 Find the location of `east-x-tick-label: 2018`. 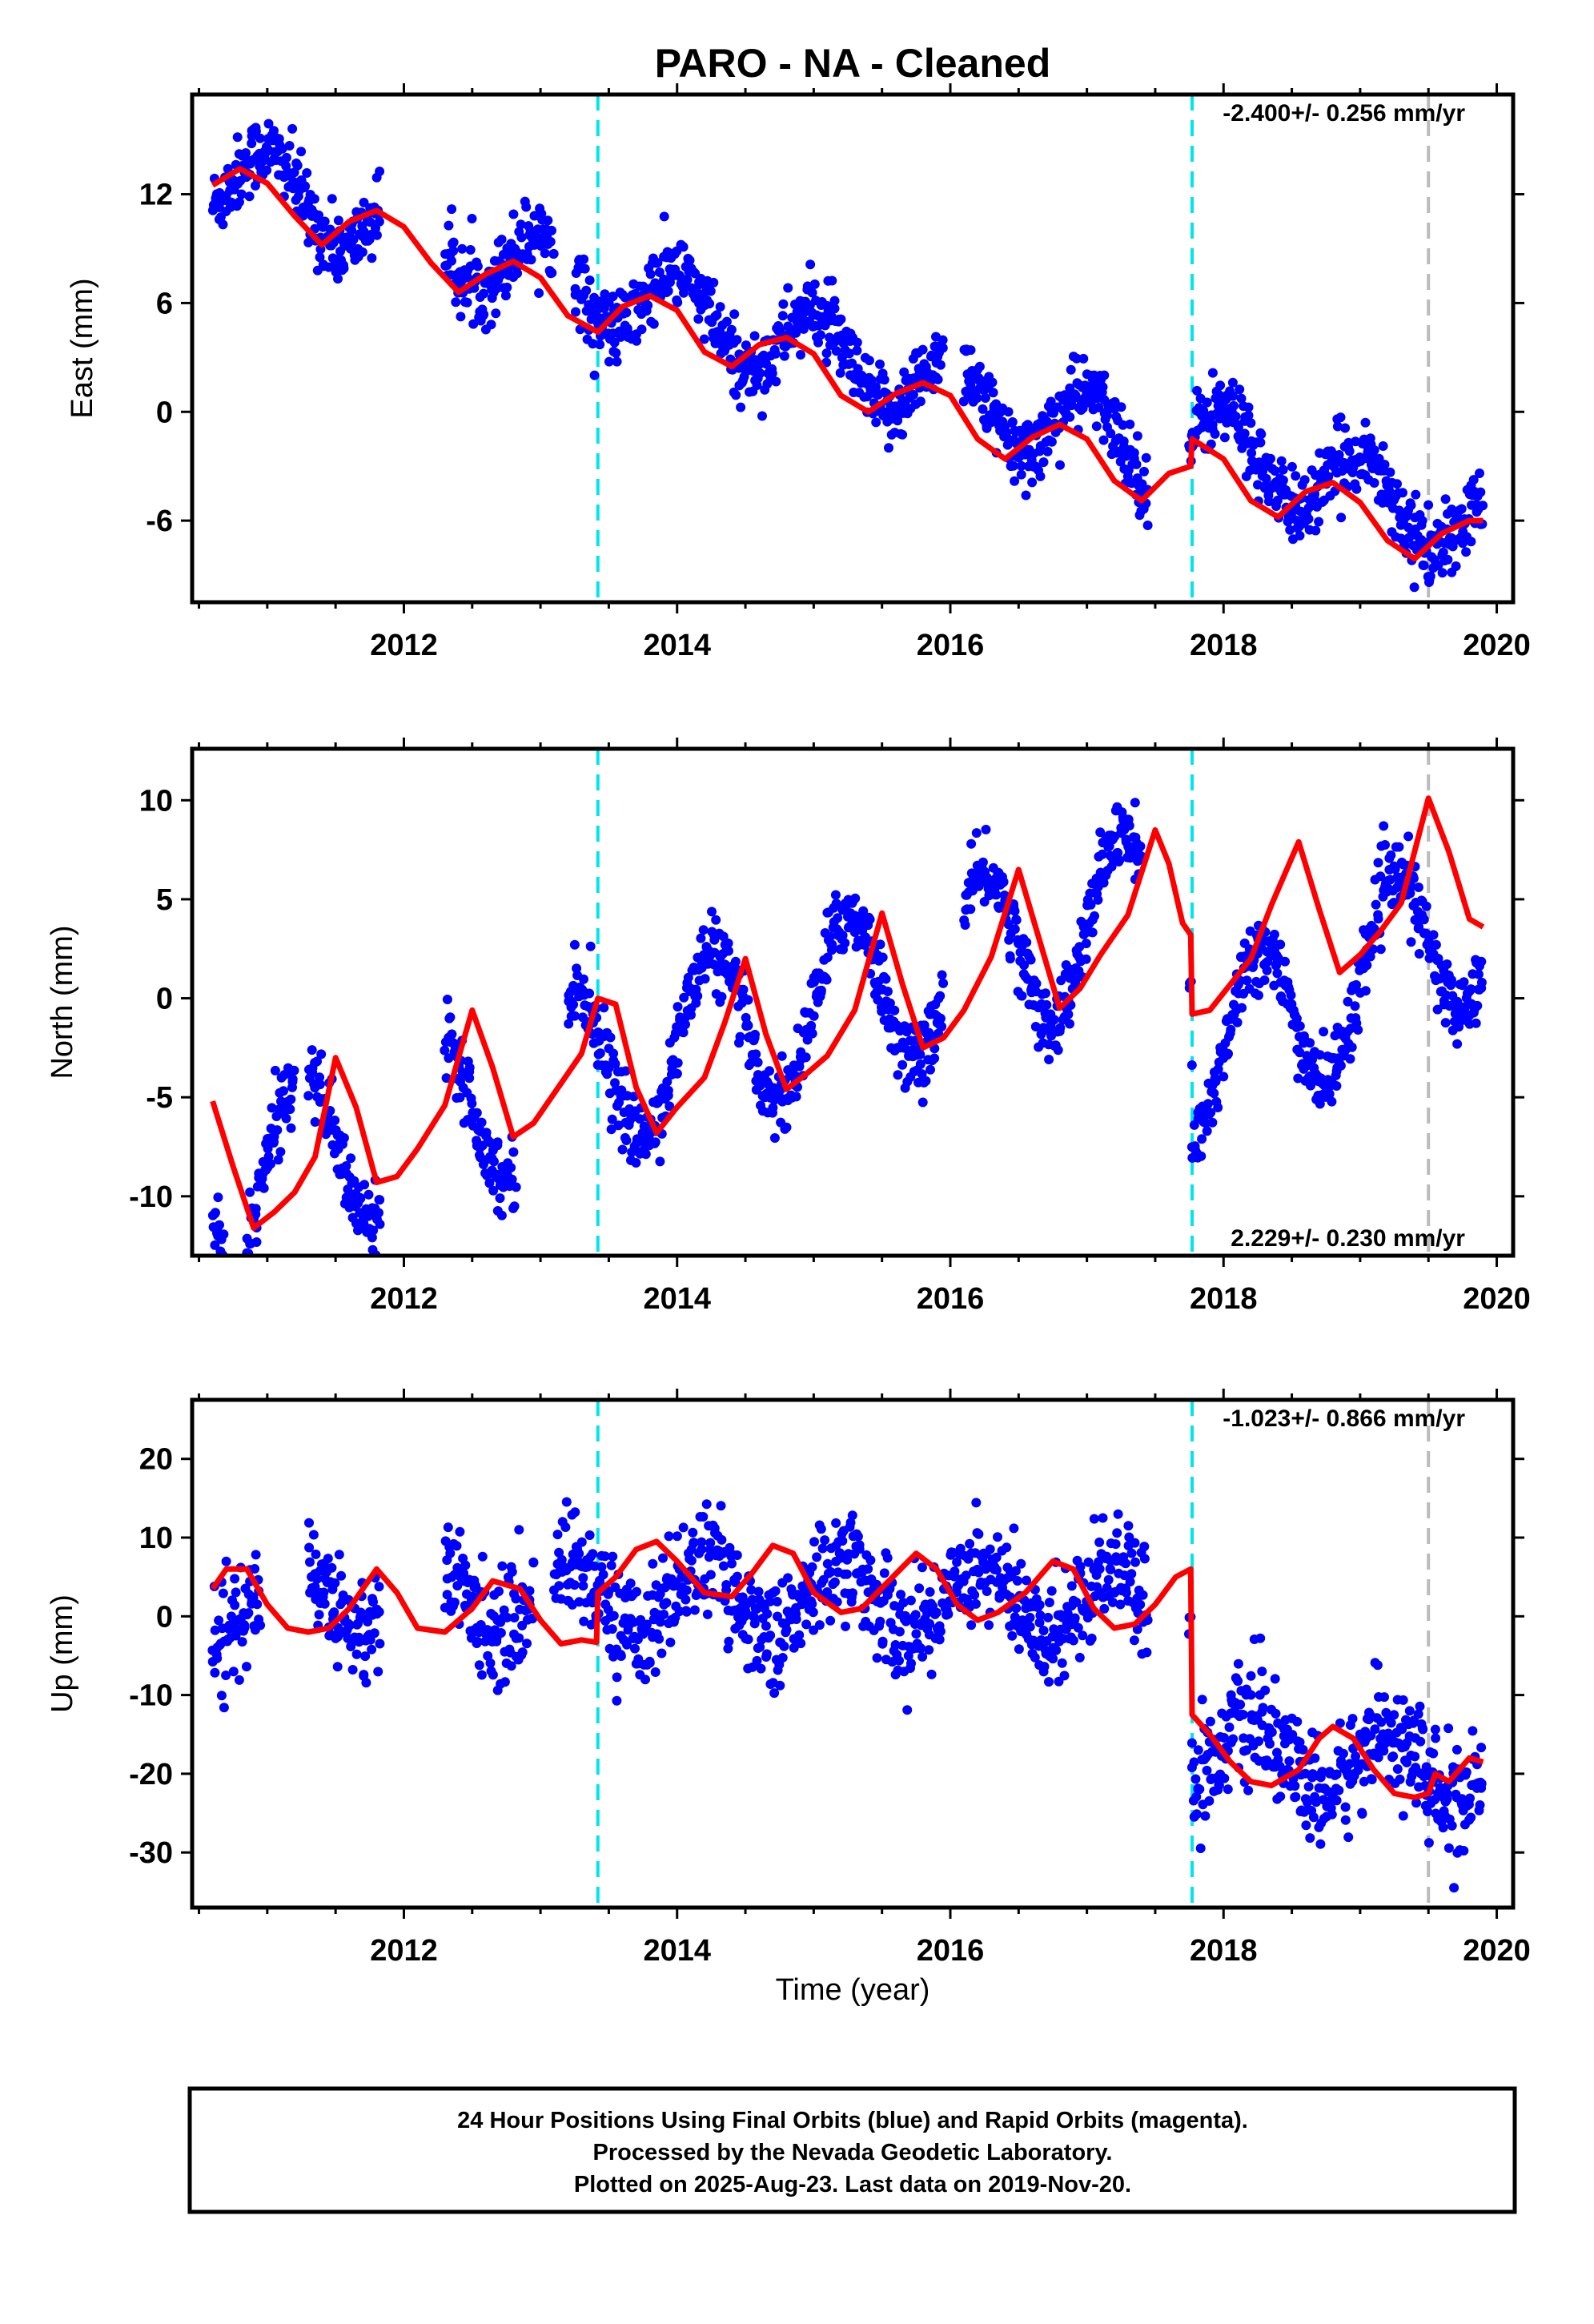

east-x-tick-label: 2018 is located at coordinates (1224, 645).